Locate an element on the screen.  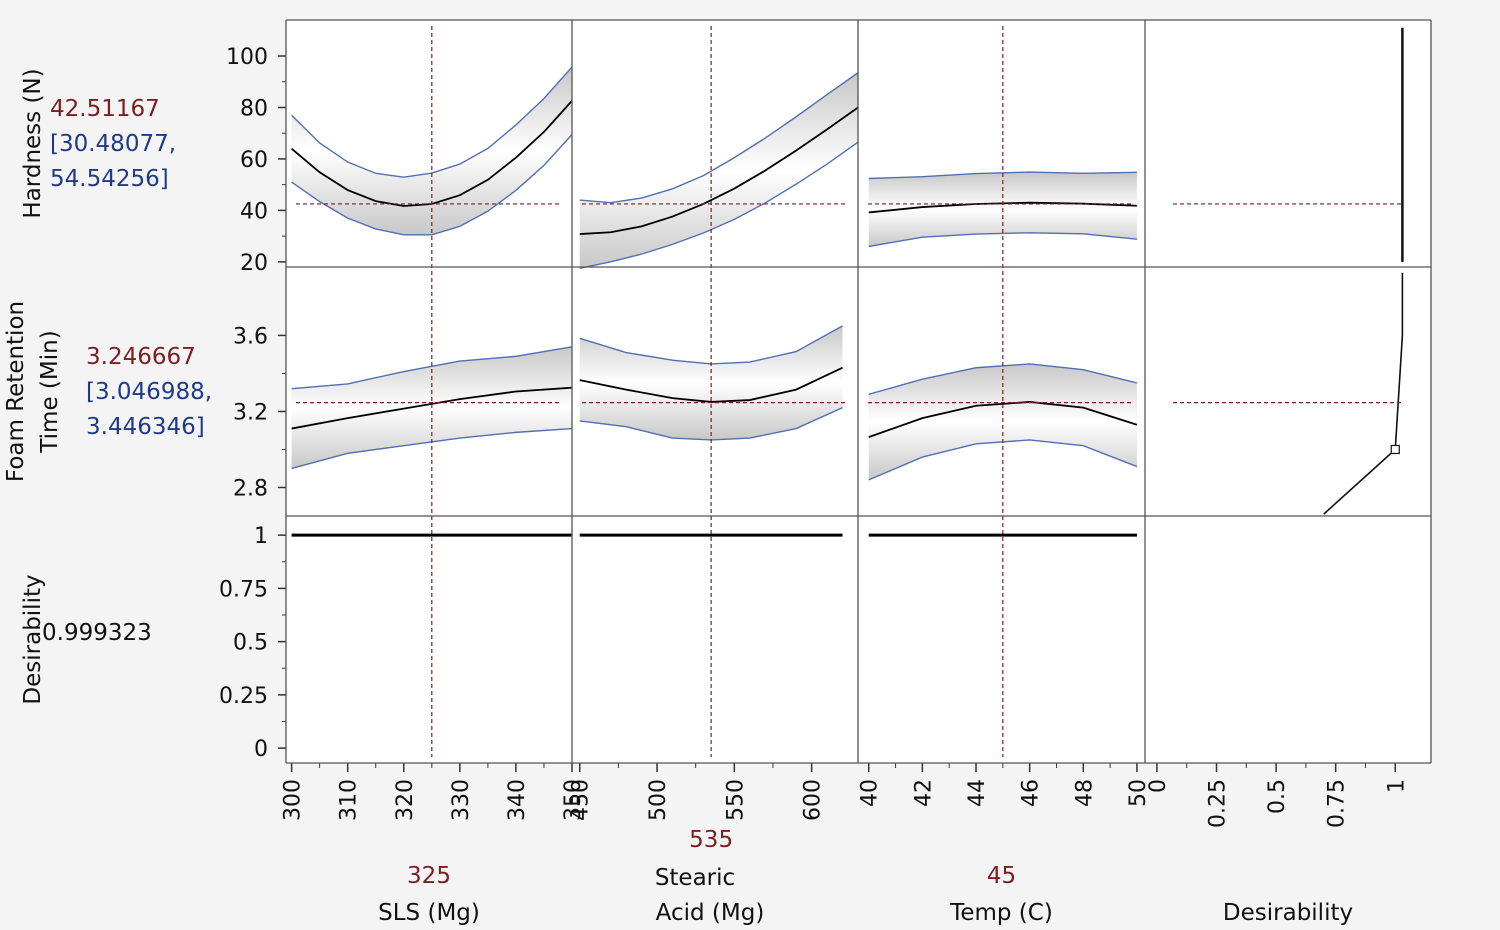
x-tick-label: 600 is located at coordinates (813, 800).